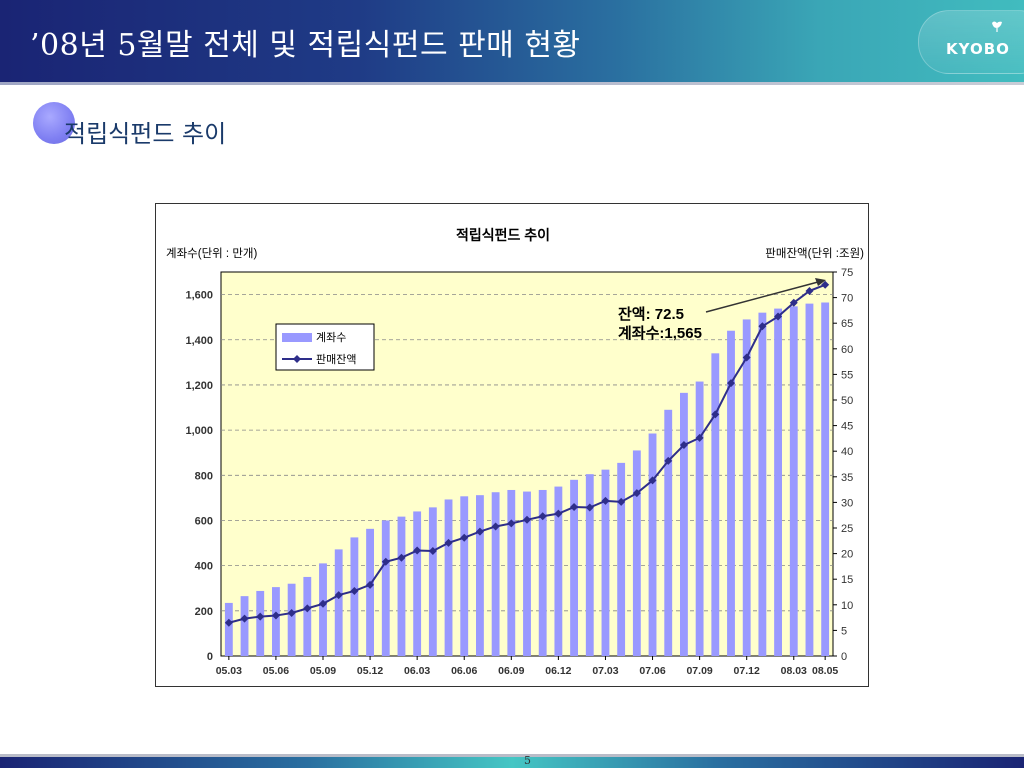 This screenshot has height=768, width=1024. Describe the element at coordinates (448, 542) in the screenshot. I see `line-point-06.05` at that location.